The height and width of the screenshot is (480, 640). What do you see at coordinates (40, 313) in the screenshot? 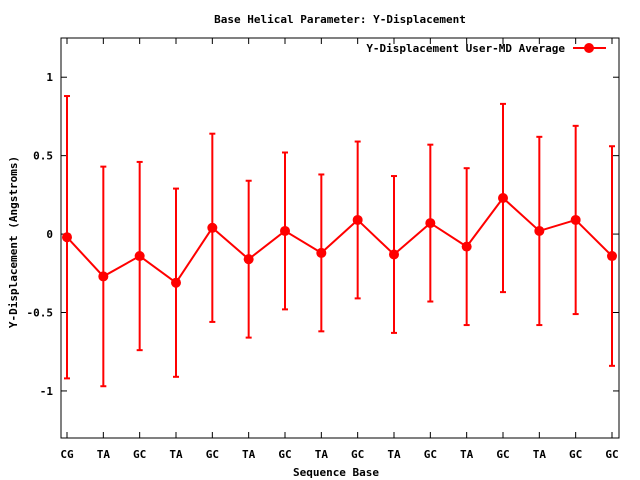
I see `y-tick-label: -0.5` at bounding box center [40, 313].